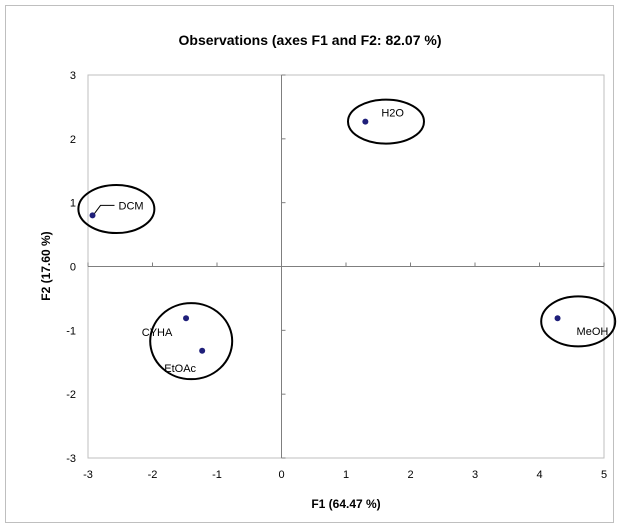  Describe the element at coordinates (410, 475) in the screenshot. I see `x-tick-label: 2` at that location.